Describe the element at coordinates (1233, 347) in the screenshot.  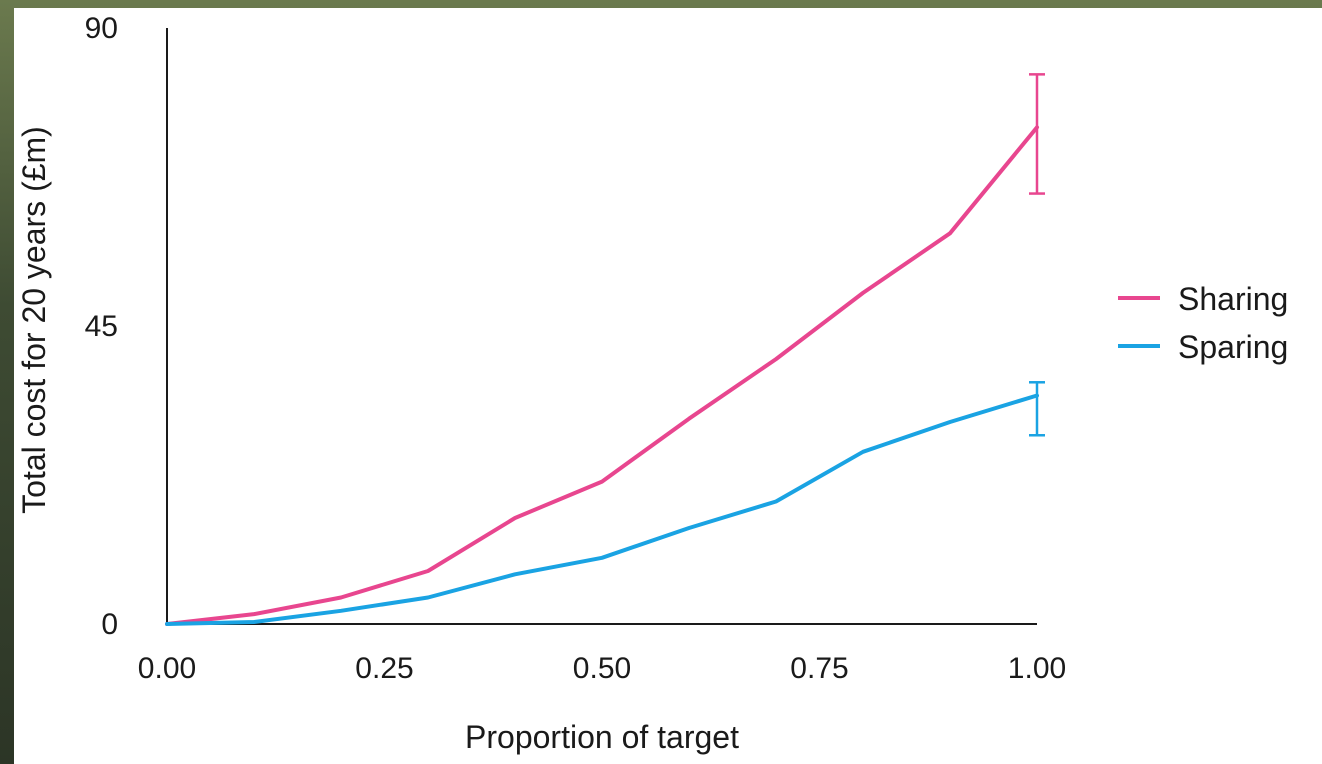
I see `legend-label: Sparing` at that location.